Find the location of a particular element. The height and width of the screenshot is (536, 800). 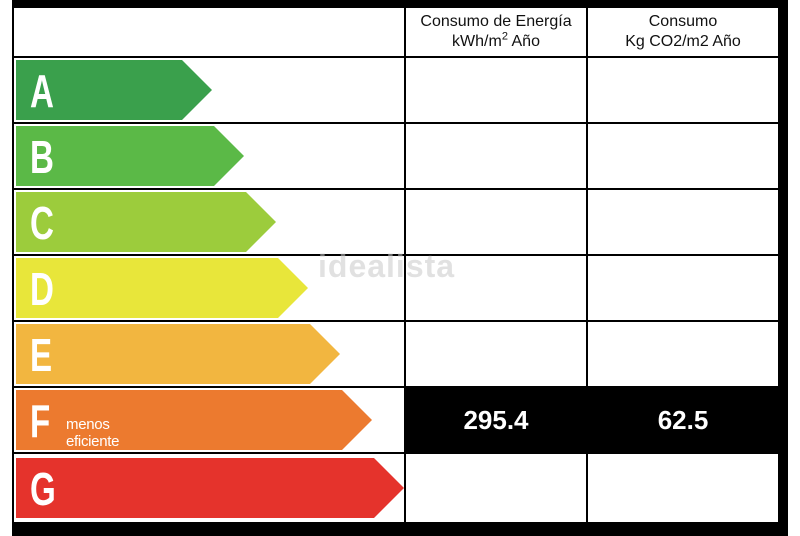

rating-cell-e: E is located at coordinates (209, 354).